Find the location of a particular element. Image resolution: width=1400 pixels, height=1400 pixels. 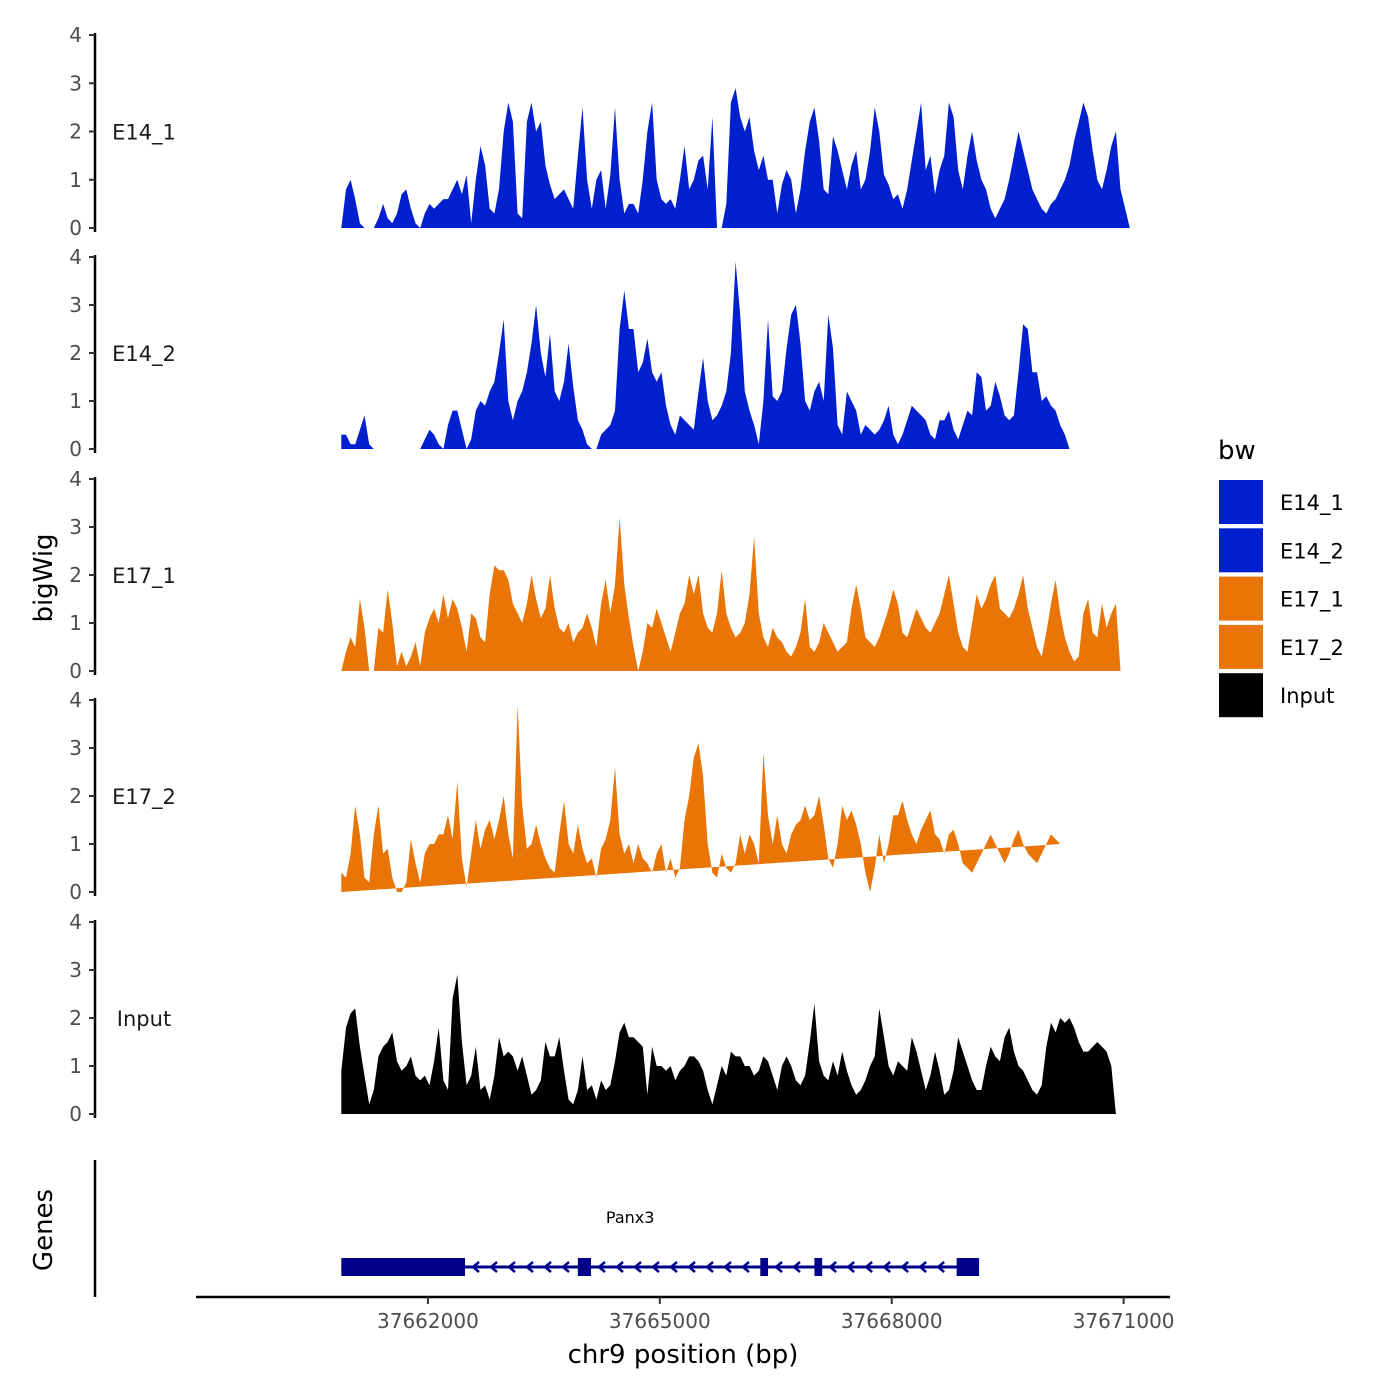

legend: bw E14_1 E14_2 E17_1 E17_2 Input is located at coordinates (1281, 577).